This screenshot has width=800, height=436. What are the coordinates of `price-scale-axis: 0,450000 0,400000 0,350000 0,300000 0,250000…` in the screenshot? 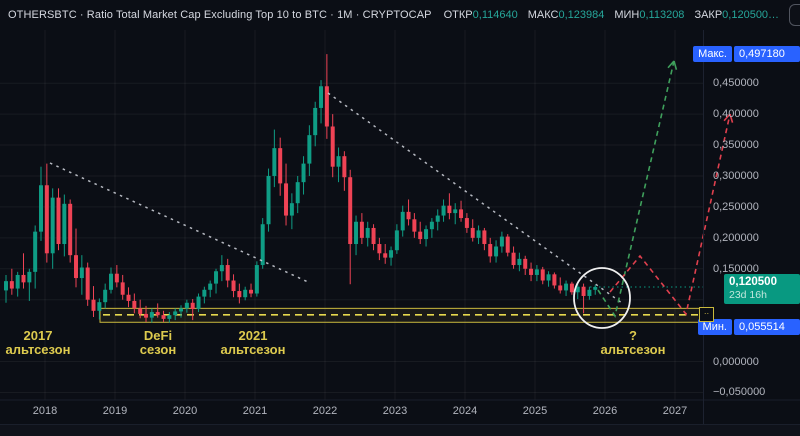 It's located at (751, 227).